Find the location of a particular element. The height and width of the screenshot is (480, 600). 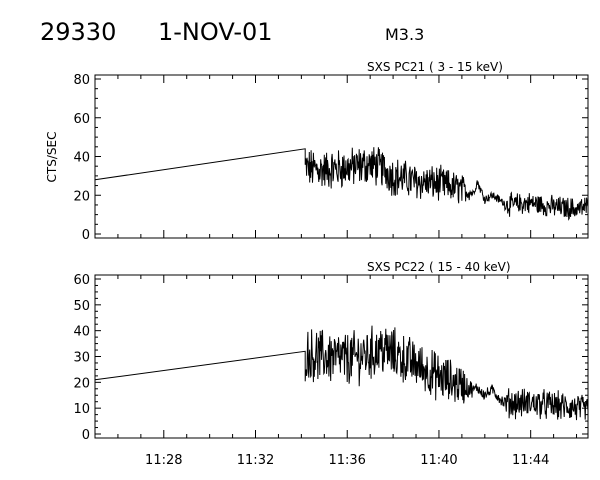

panel-pc21-series is located at coordinates (341, 184).